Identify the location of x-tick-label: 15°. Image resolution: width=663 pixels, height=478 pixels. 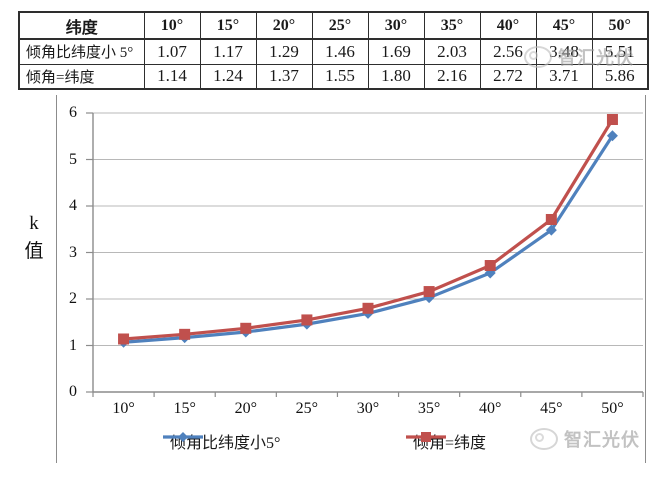
(184, 408).